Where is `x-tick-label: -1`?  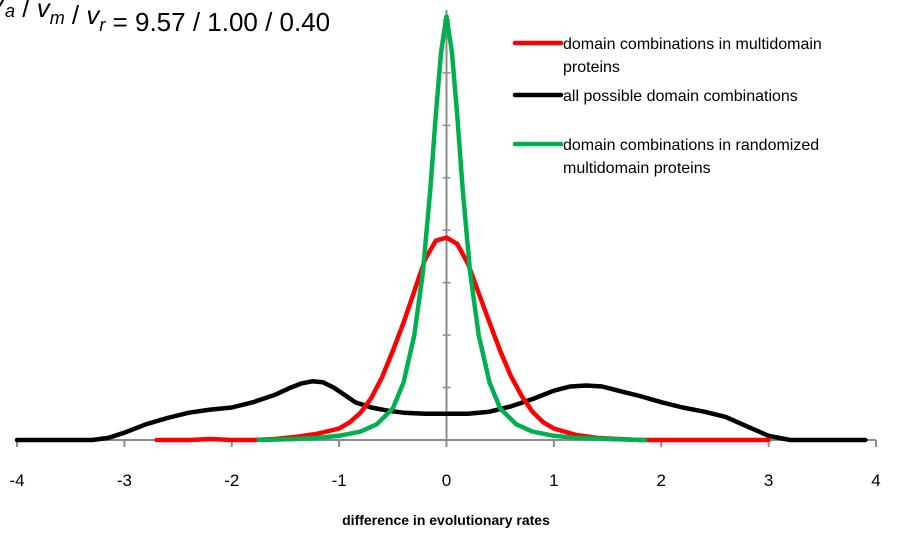 x-tick-label: -1 is located at coordinates (339, 480).